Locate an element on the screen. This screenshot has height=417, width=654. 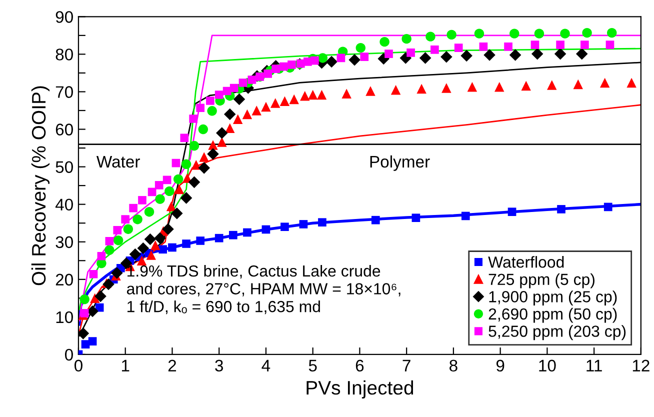
x-tick-label: 6 is located at coordinates (360, 366).